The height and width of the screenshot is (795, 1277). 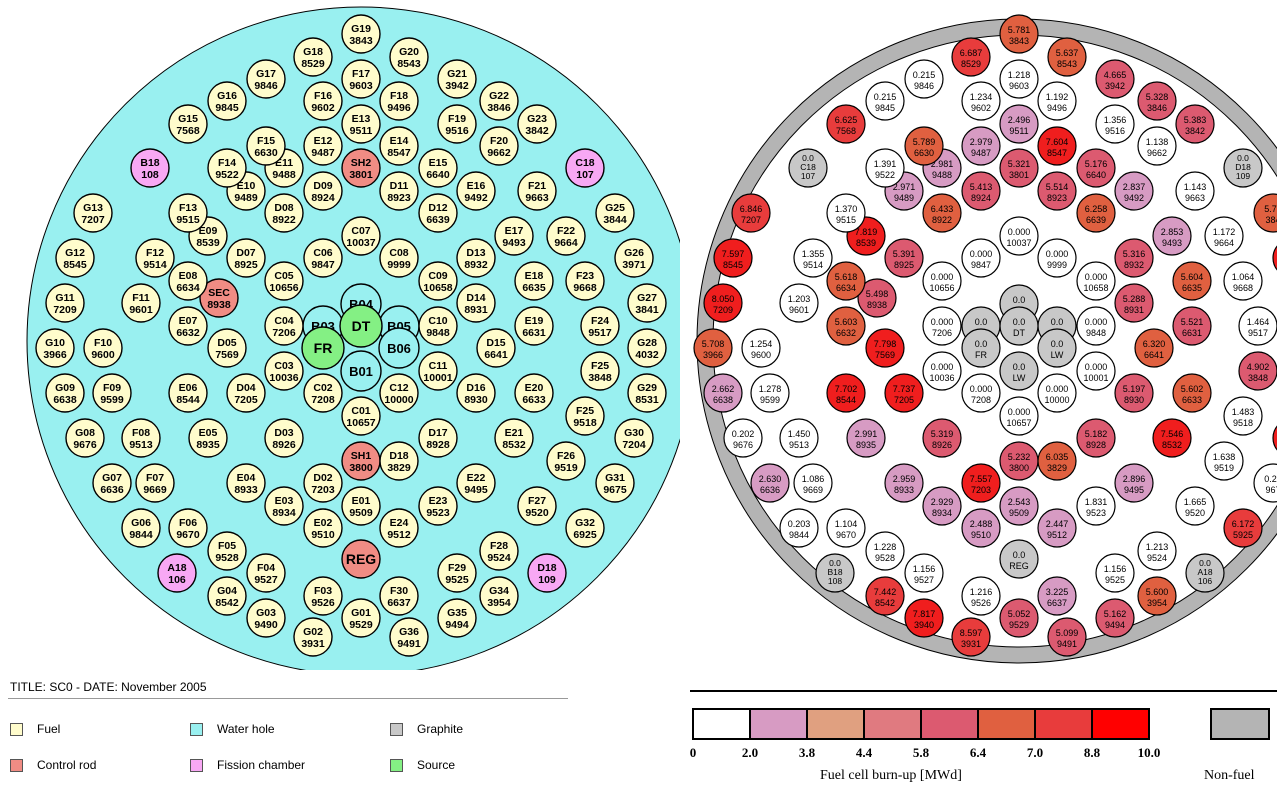 What do you see at coordinates (770, 400) in the screenshot?
I see `burnup-cell-number: 9599` at bounding box center [770, 400].